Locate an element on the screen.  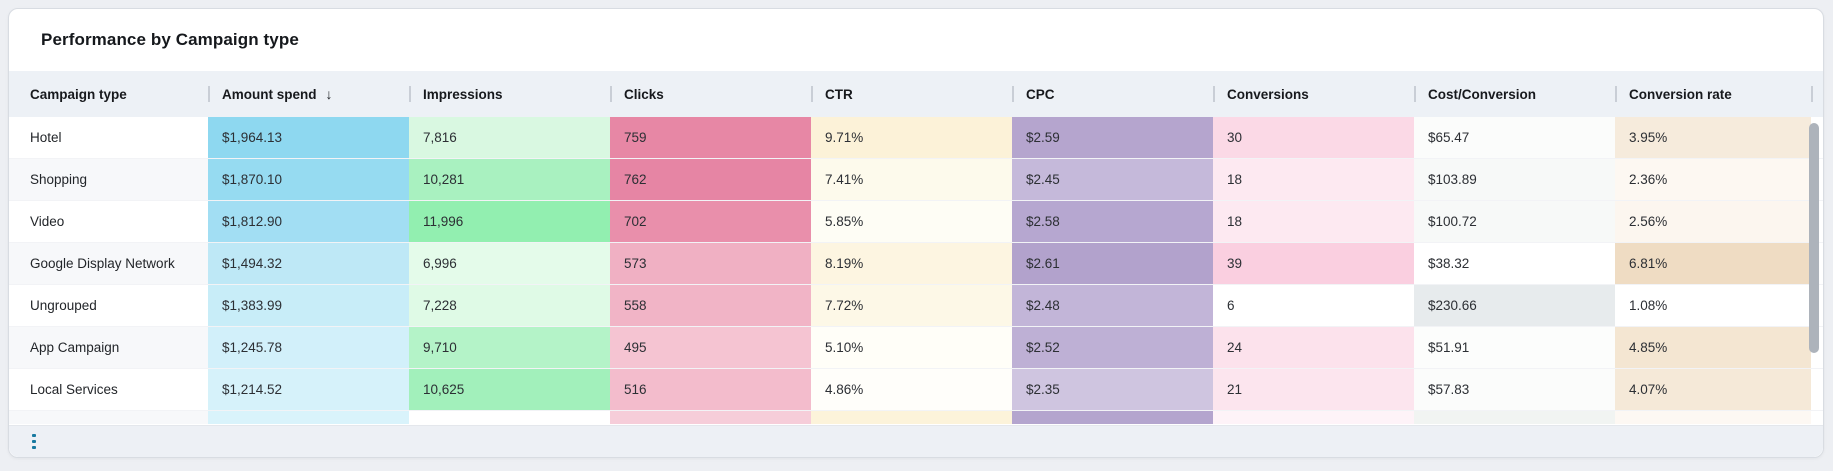
cell-cost-per-conversion: $65.47 is located at coordinates (1514, 137).